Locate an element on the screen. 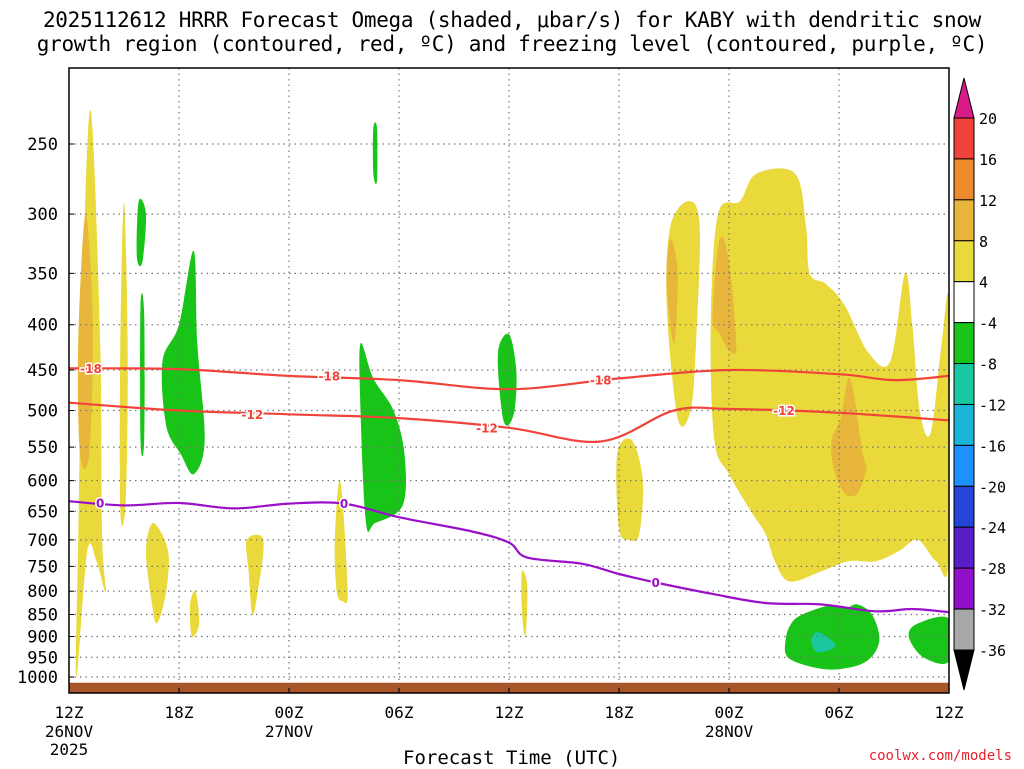 This screenshot has width=1024, height=769. y-tick-label-1000: 1000 is located at coordinates (37, 678).